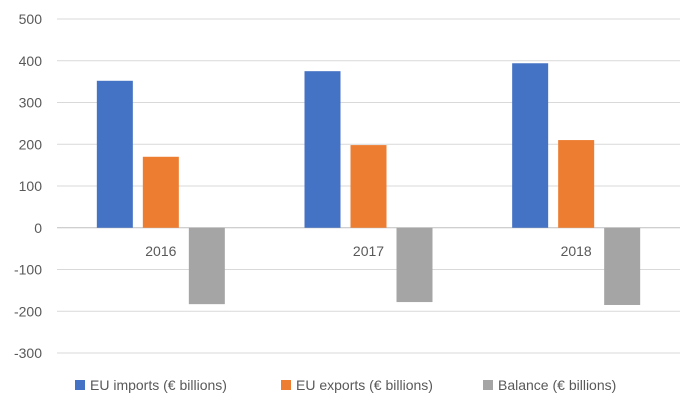  I want to click on bar-balance-2017, so click(414, 265).